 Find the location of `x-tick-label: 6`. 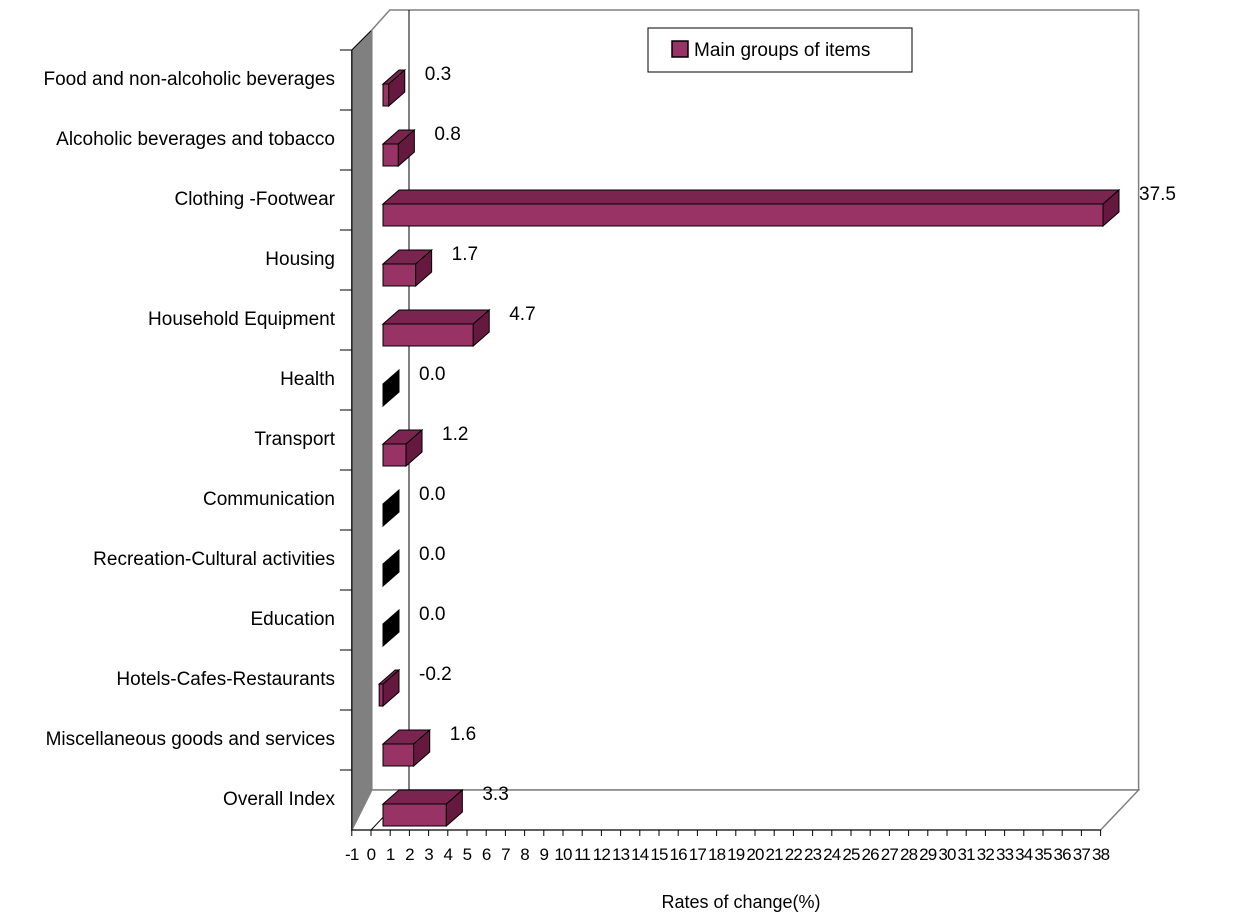

x-tick-label: 6 is located at coordinates (486, 854).